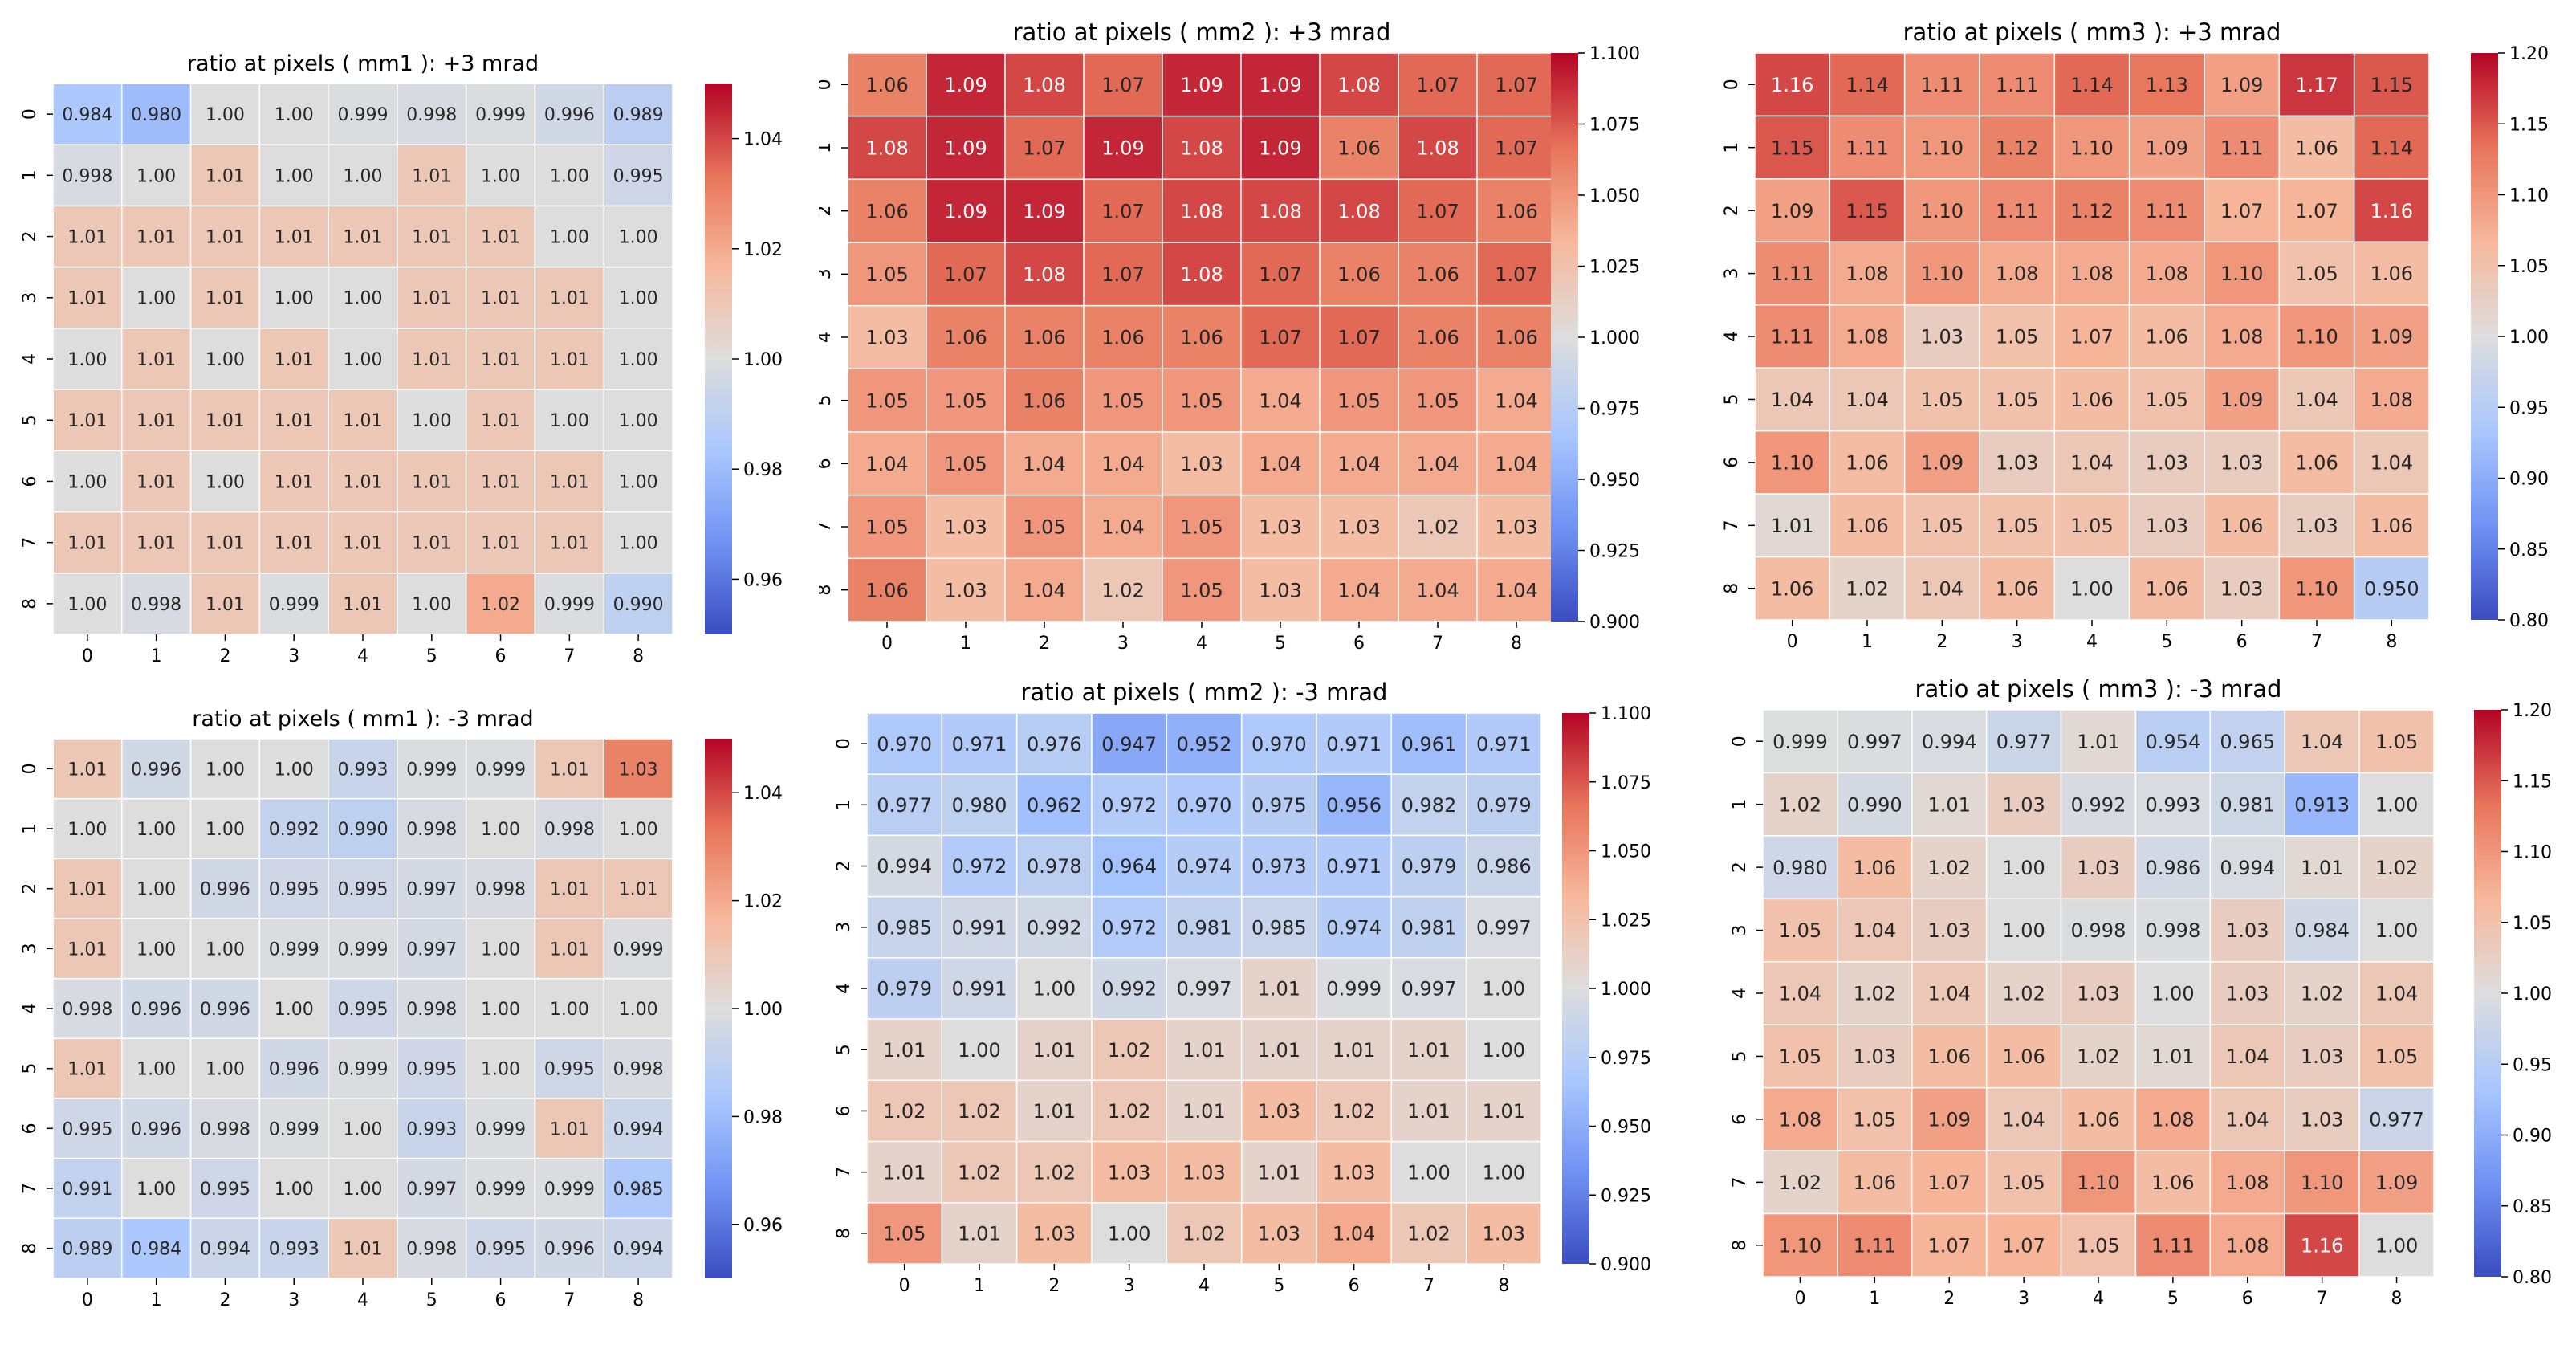 The image size is (2576, 1349). Describe the element at coordinates (2091, 211) in the screenshot. I see `cell-label: 1.12` at that location.